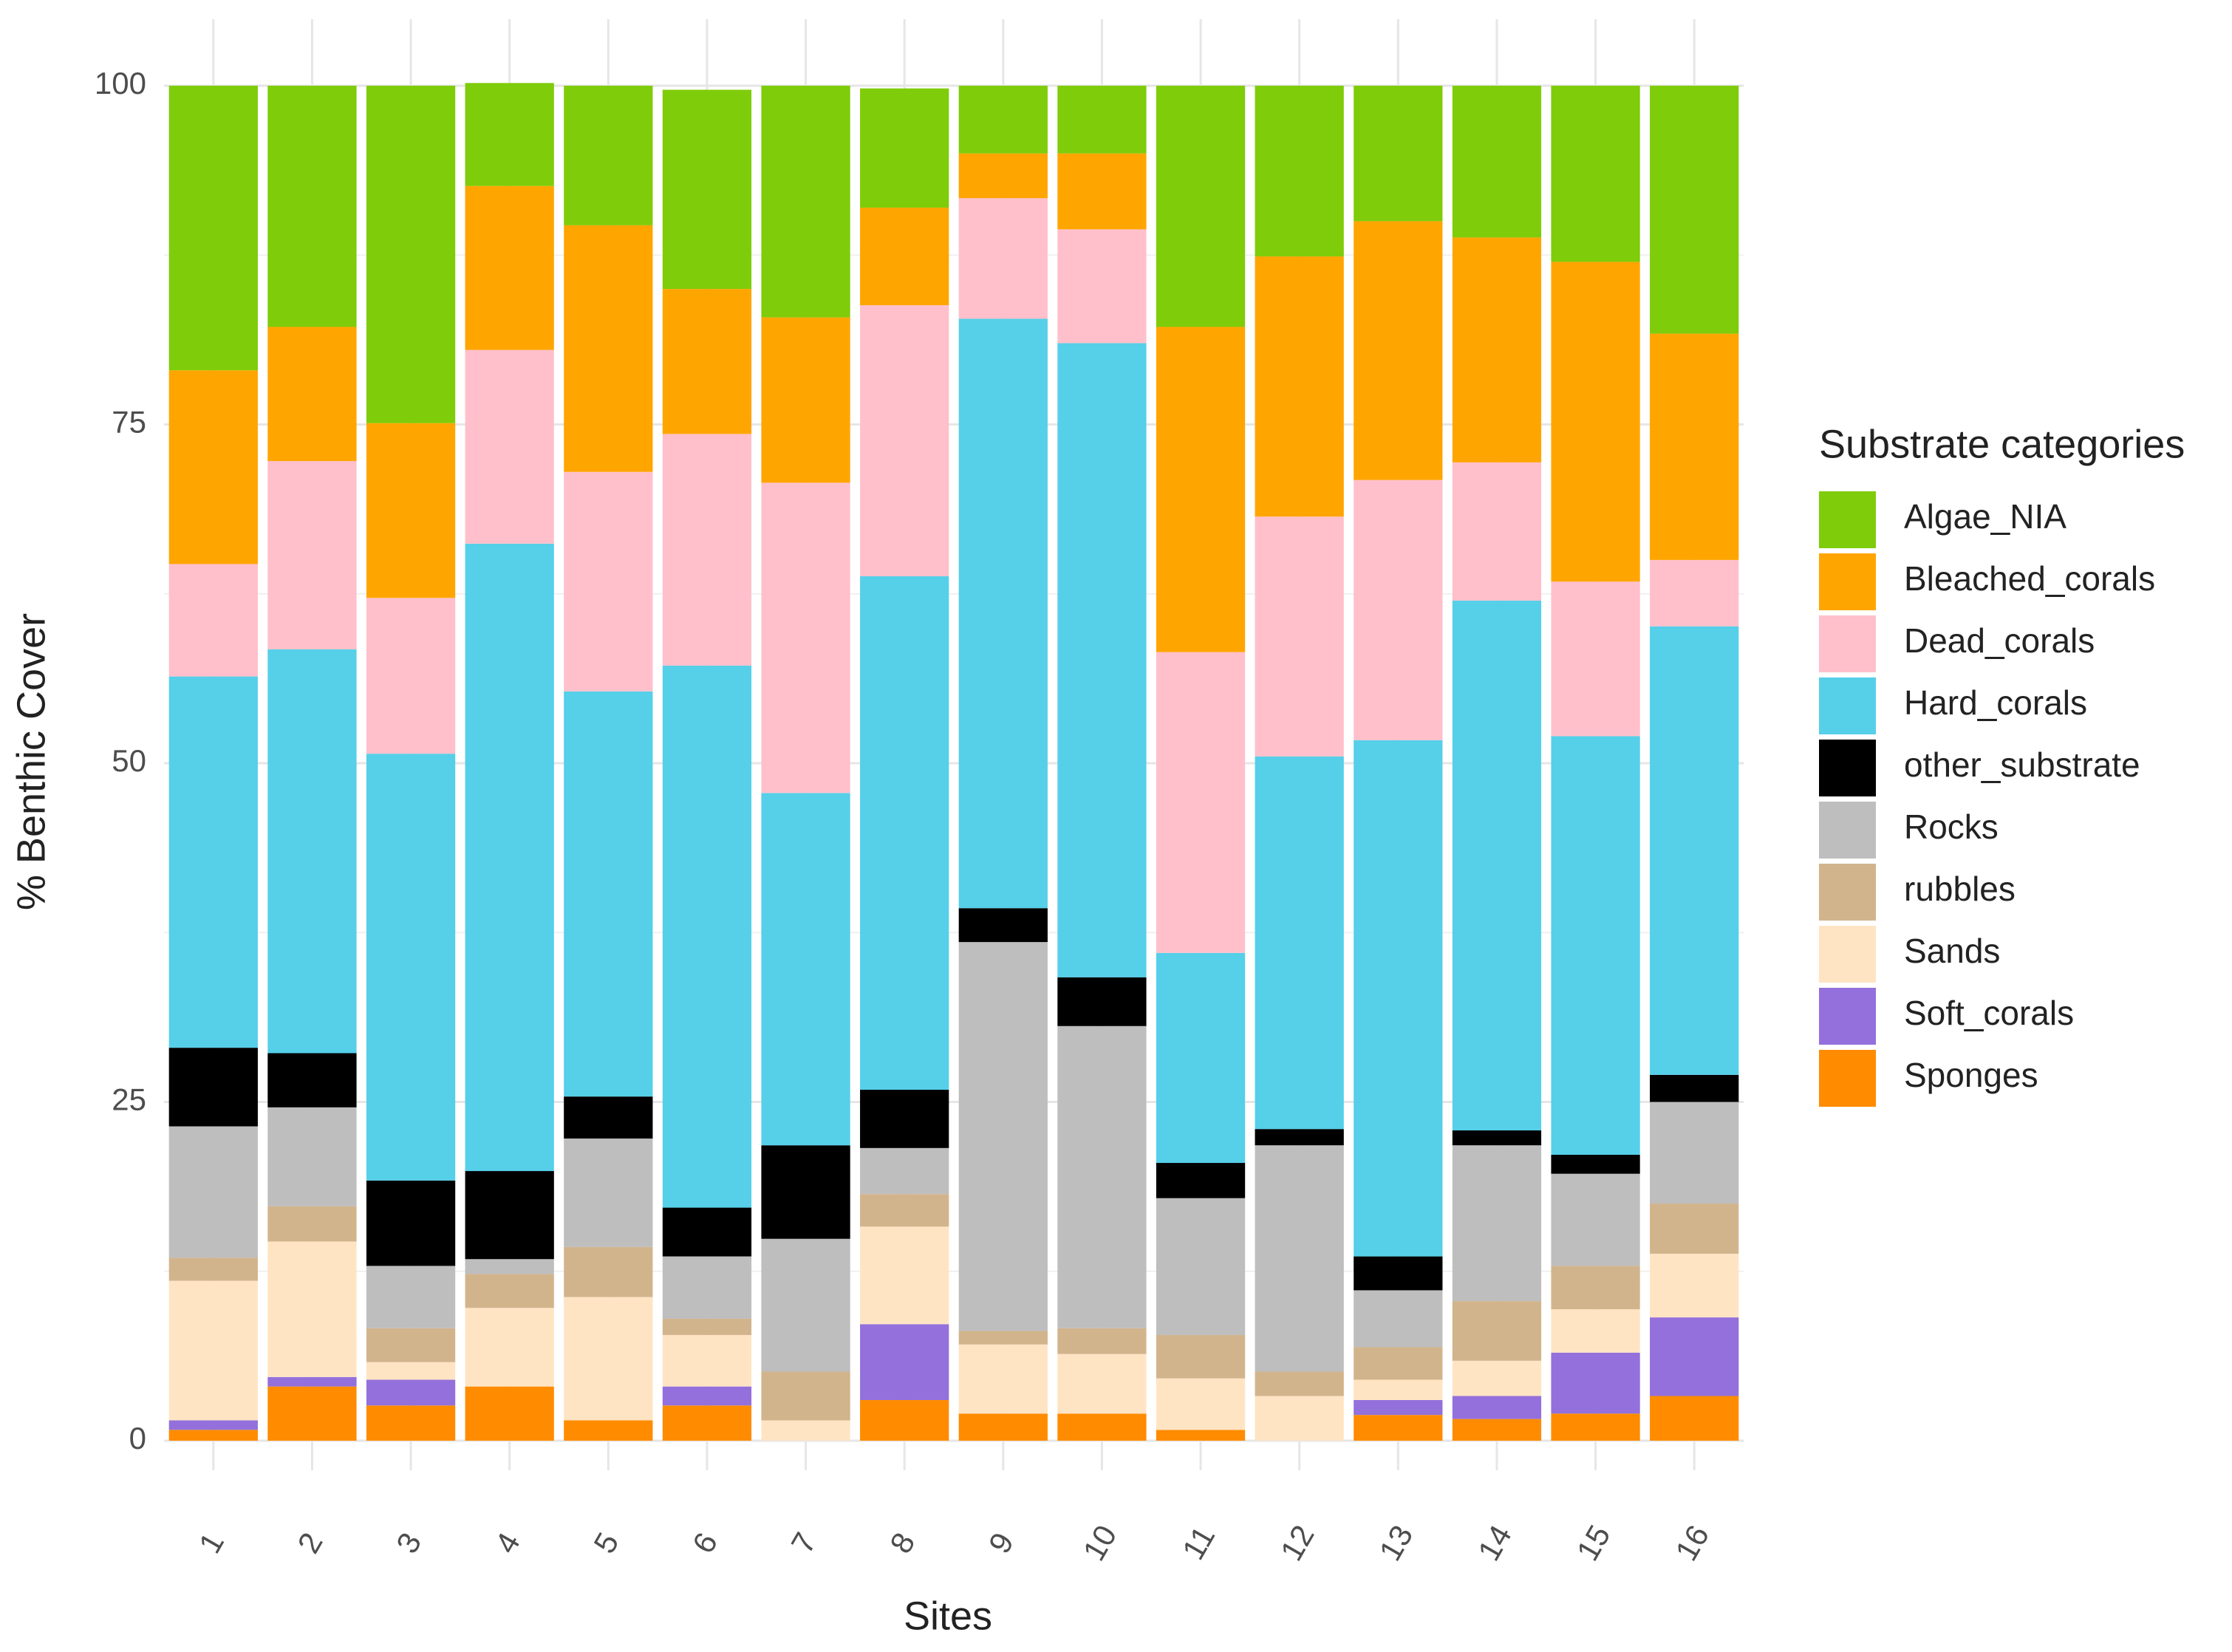 Image resolution: width=2232 pixels, height=1652 pixels. Describe the element at coordinates (137, 1438) in the screenshot. I see `y-tick-label: 0` at that location.